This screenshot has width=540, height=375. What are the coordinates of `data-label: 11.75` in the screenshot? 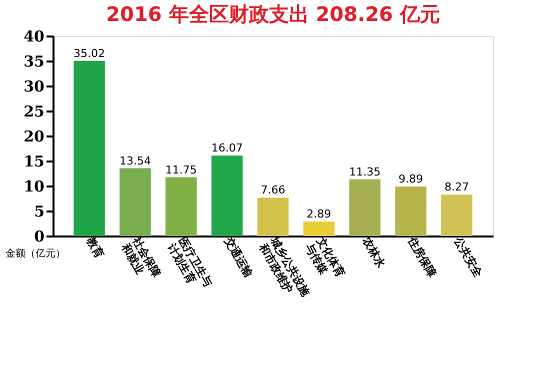 It's located at (181, 169).